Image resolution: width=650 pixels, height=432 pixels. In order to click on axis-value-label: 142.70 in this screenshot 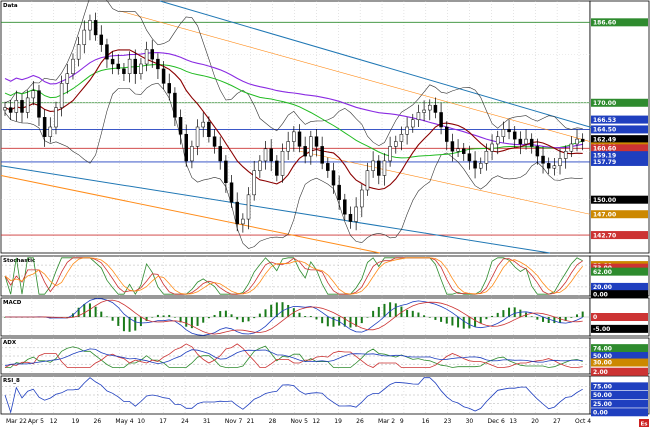, I will do `click(604, 235)`.